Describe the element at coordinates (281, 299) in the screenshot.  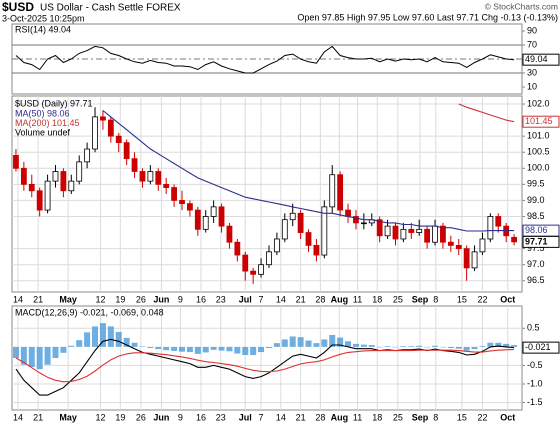
I see `x-tick-label: 14` at that location.